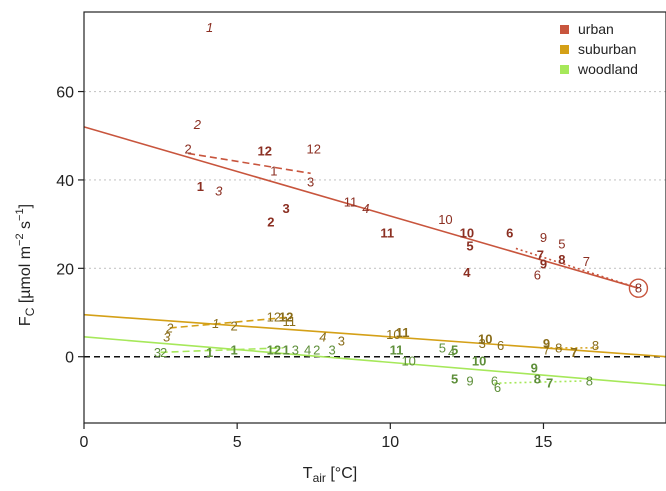 This screenshot has height=491, width=666. Describe the element at coordinates (274, 350) in the screenshot. I see `woodland-point: 12` at that location.